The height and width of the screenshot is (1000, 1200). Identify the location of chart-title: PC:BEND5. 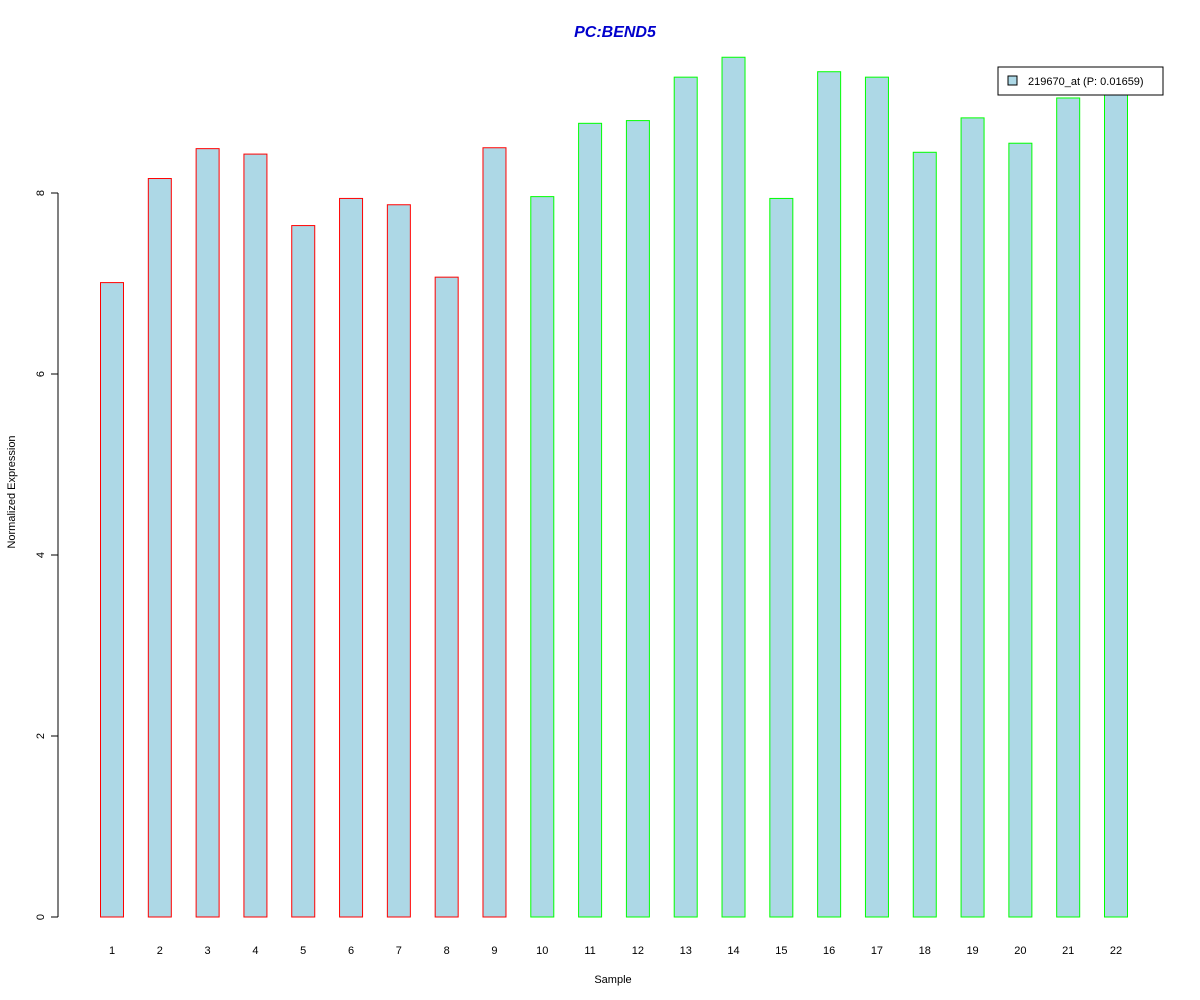
(615, 32).